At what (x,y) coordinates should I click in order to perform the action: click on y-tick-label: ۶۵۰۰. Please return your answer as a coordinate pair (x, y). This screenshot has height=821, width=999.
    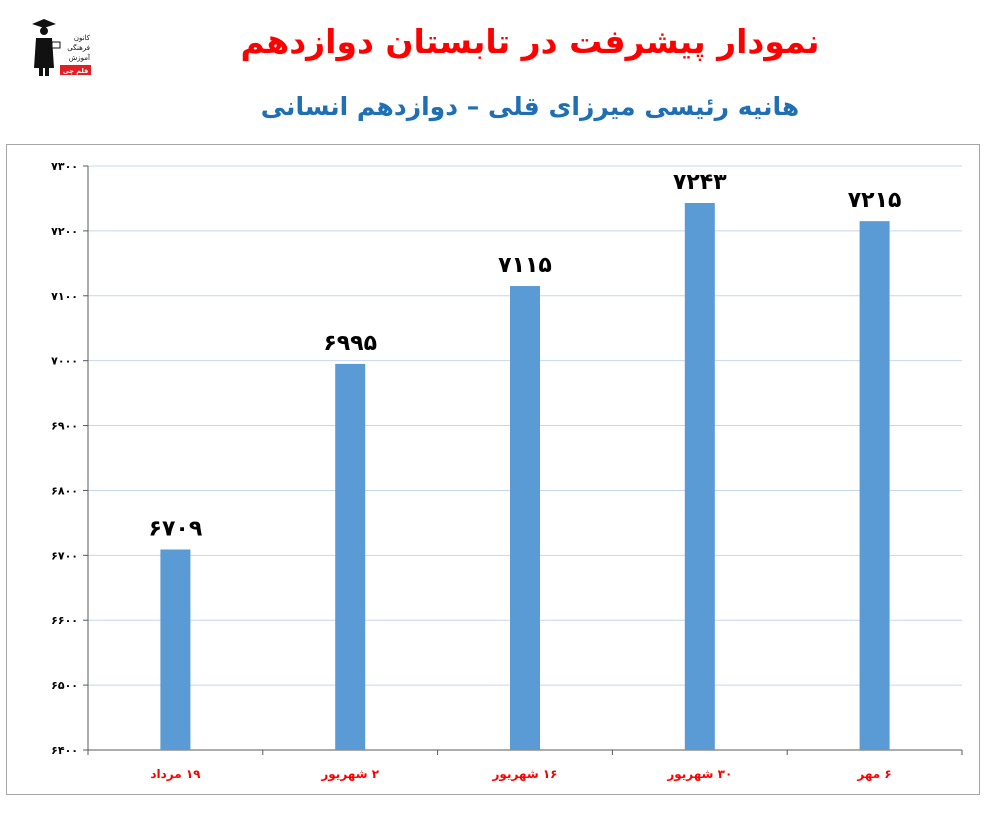
    Looking at the image, I should click on (64, 685).